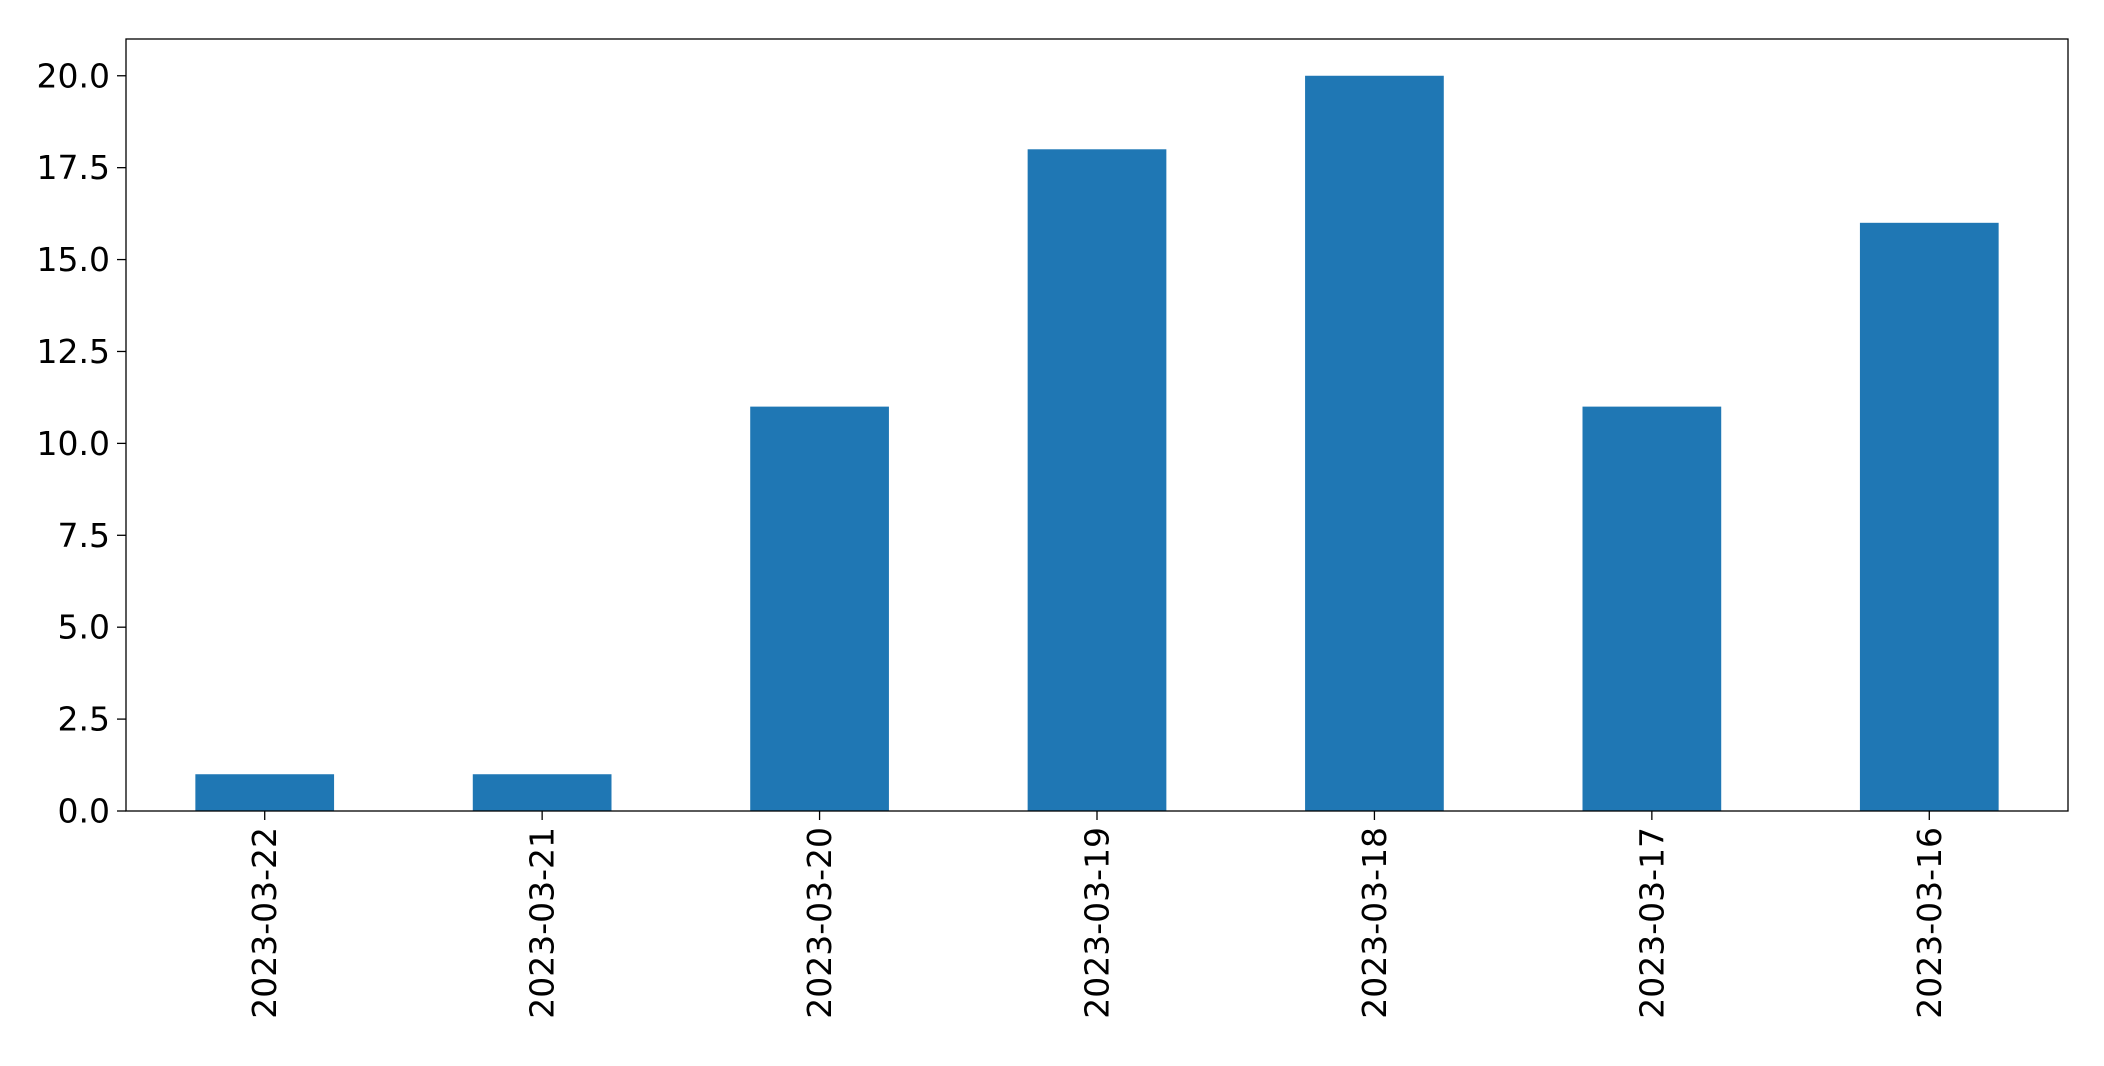  What do you see at coordinates (1929, 923) in the screenshot?
I see `x-tick-label: 2023-03-16` at bounding box center [1929, 923].